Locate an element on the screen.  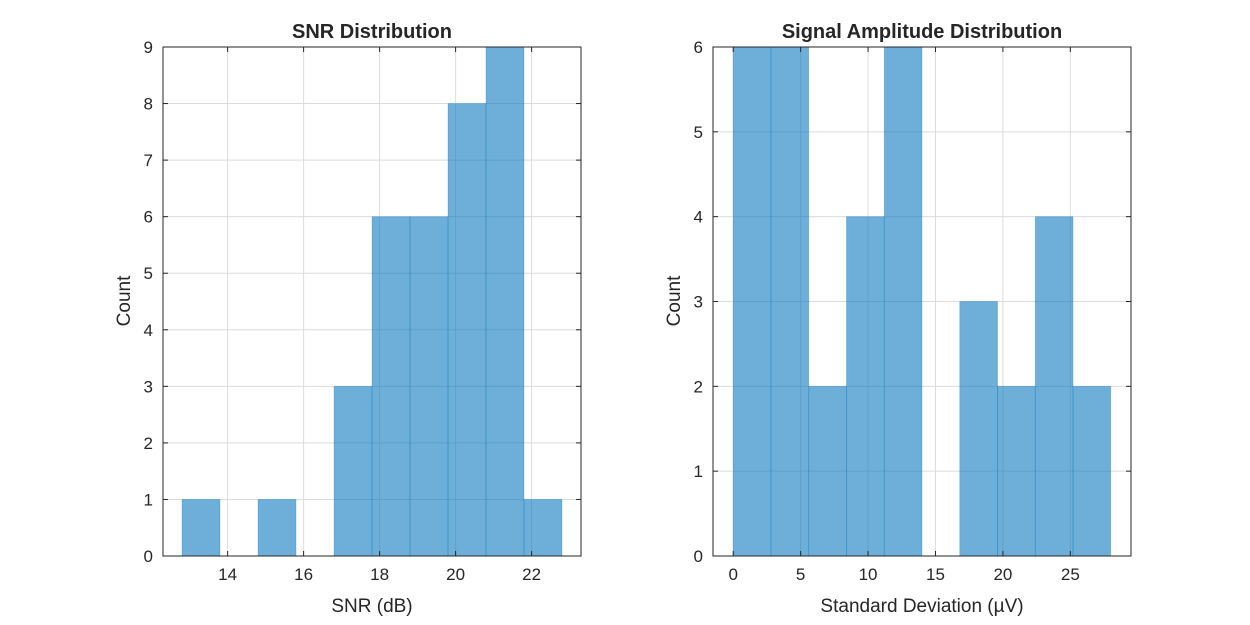
x-tick-label: 5 is located at coordinates (800, 574).